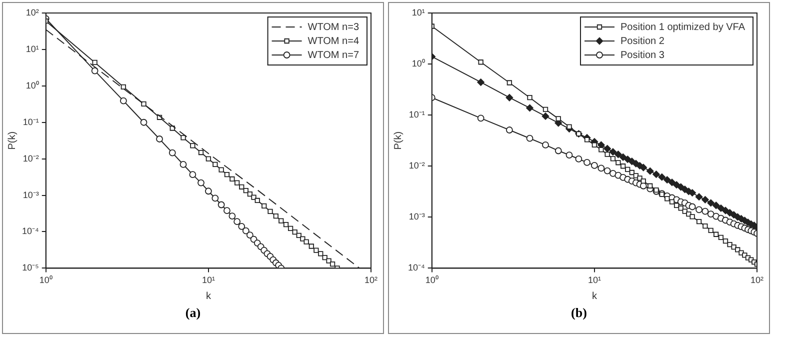 Image resolution: width=785 pixels, height=338 pixels. I want to click on text: (a), so click(193, 313).